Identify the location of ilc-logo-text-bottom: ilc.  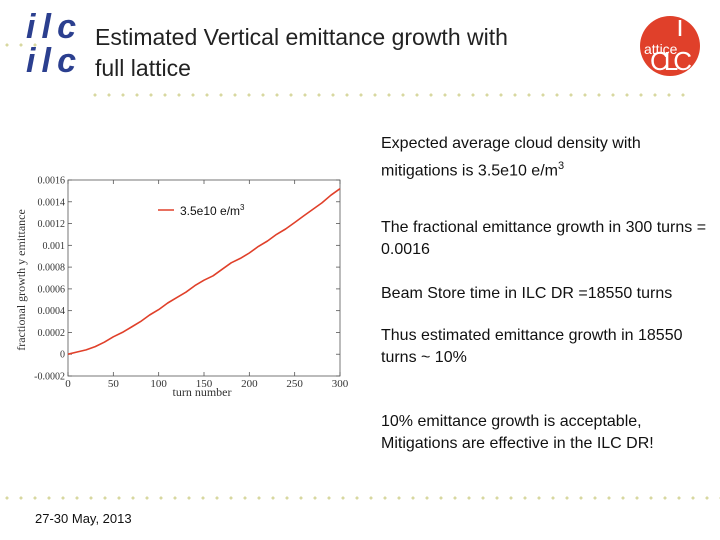
(51, 59).